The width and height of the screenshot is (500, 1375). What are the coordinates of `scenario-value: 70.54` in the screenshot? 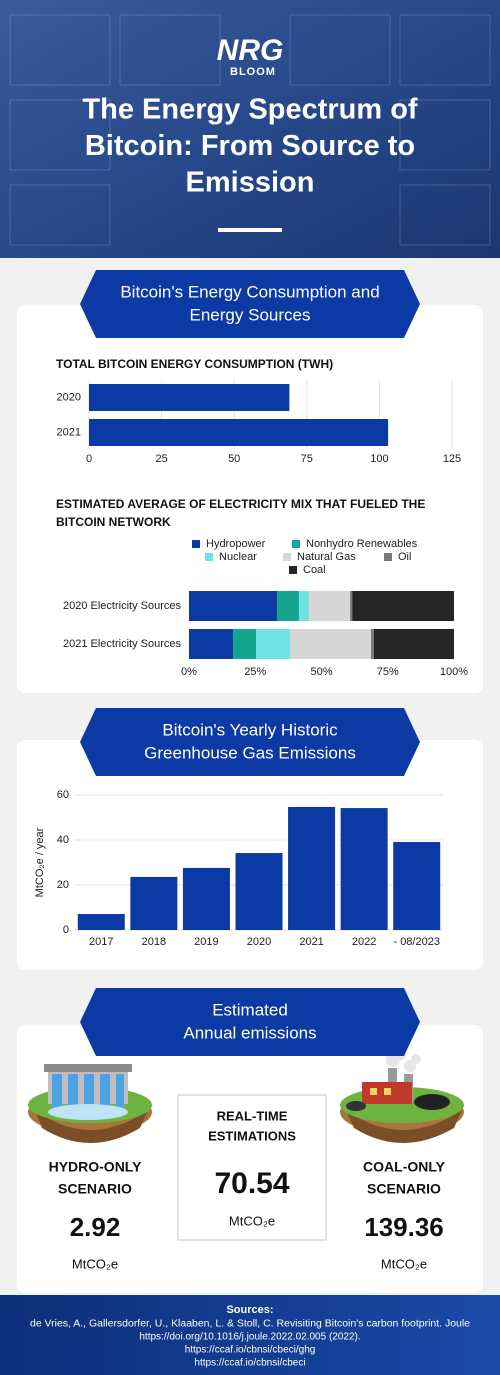 It's located at (251, 1183).